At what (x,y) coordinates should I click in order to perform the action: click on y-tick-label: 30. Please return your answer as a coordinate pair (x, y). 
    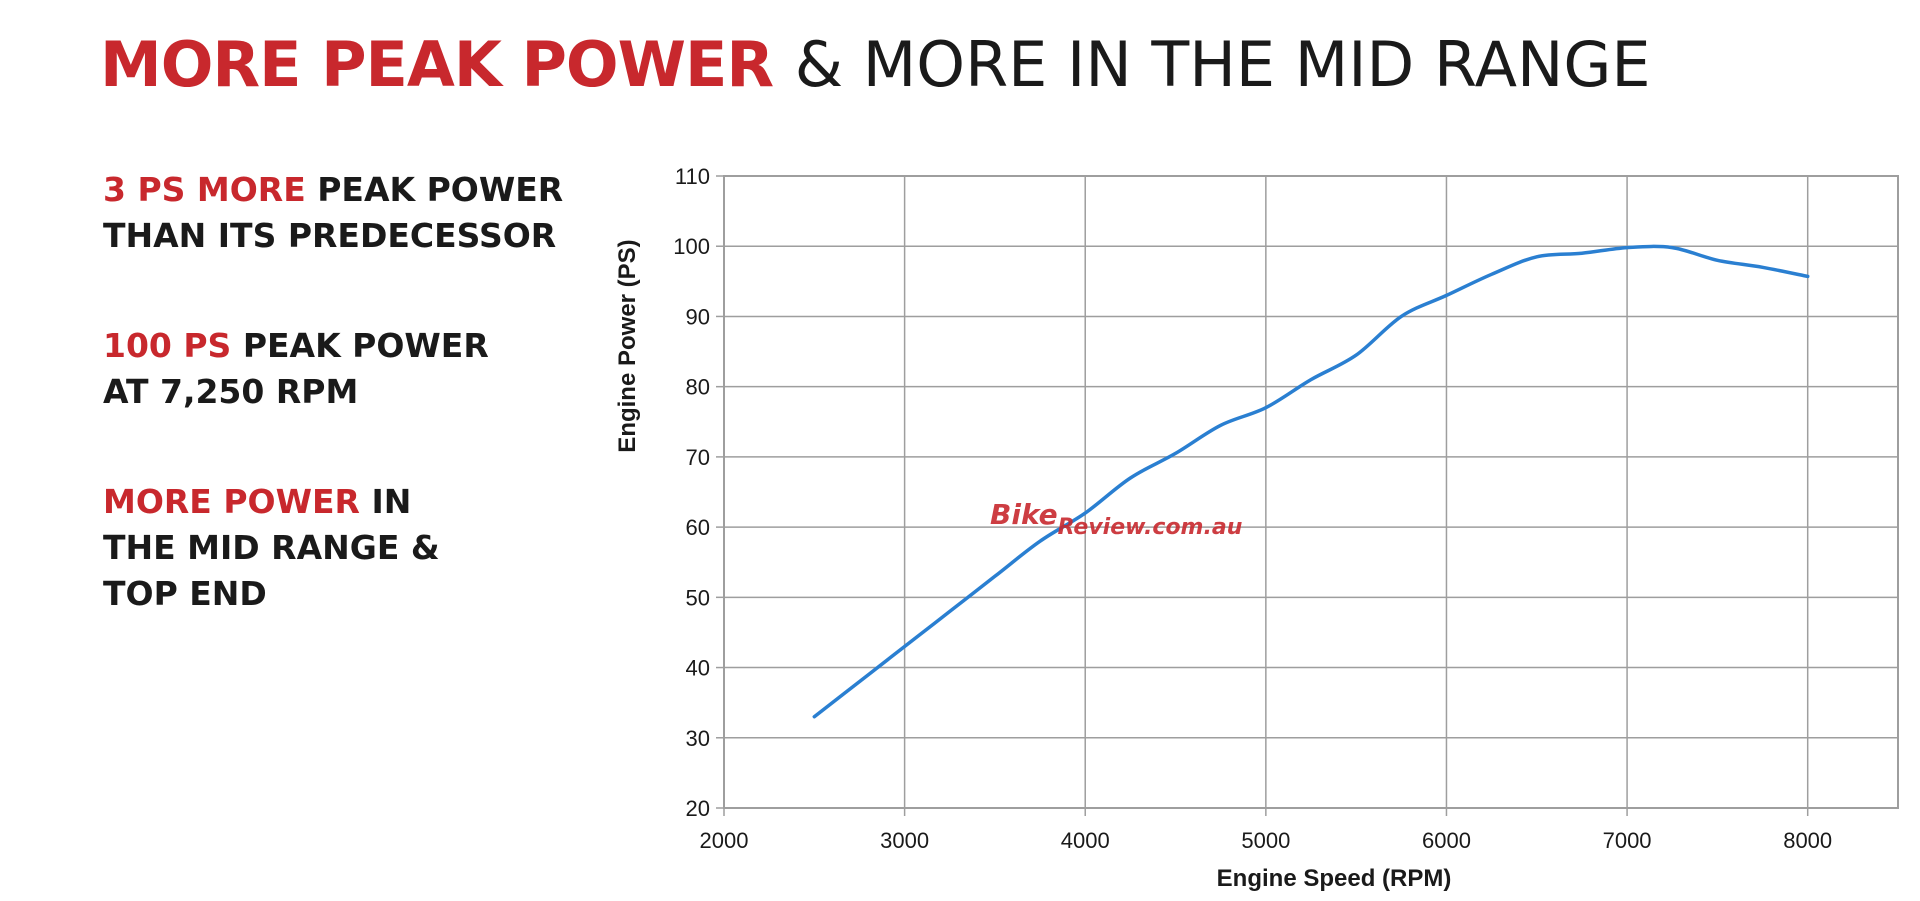
    Looking at the image, I should click on (698, 738).